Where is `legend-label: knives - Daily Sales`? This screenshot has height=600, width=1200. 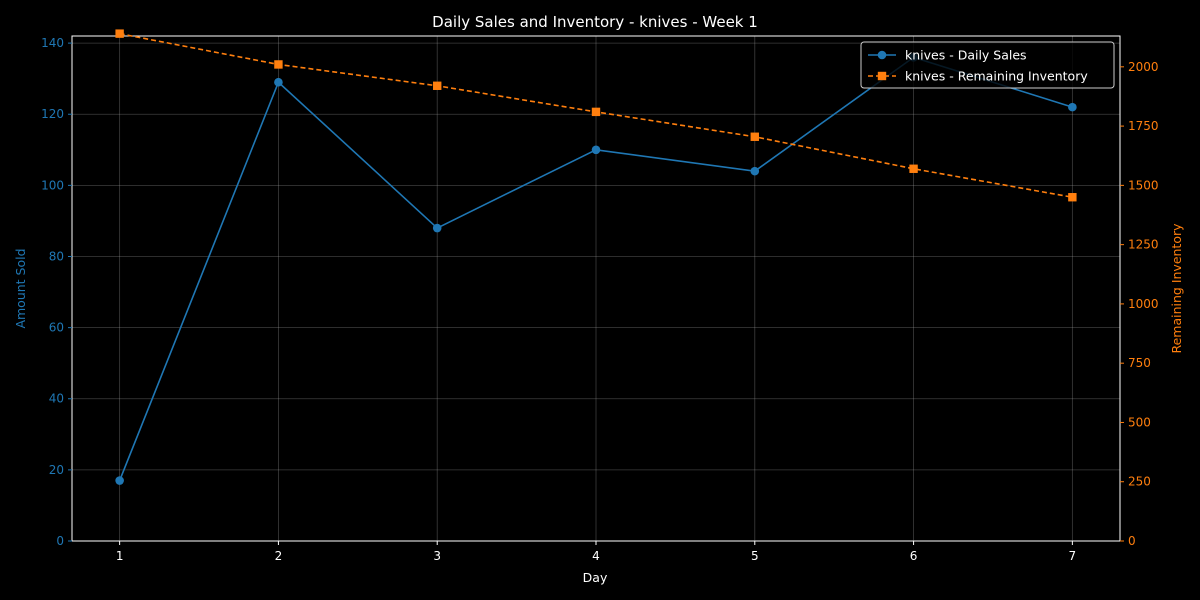
legend-label: knives - Daily Sales is located at coordinates (966, 55).